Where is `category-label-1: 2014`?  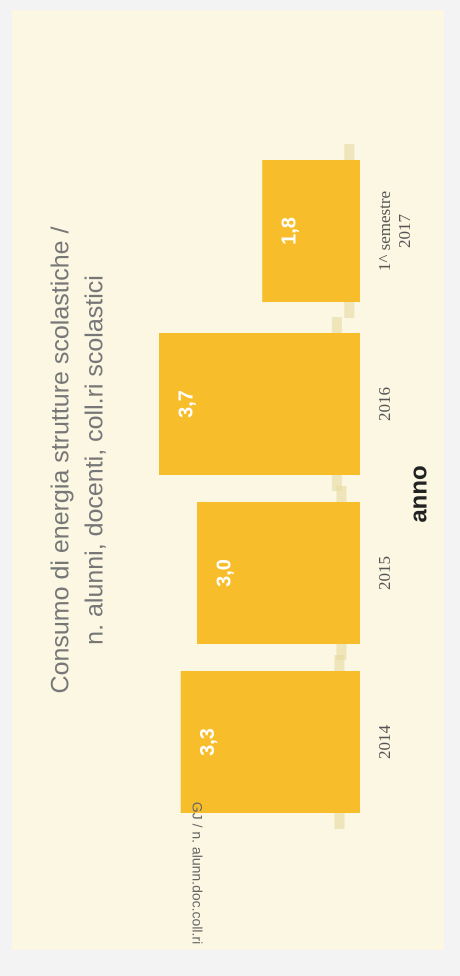 category-label-1: 2014 is located at coordinates (384, 742).